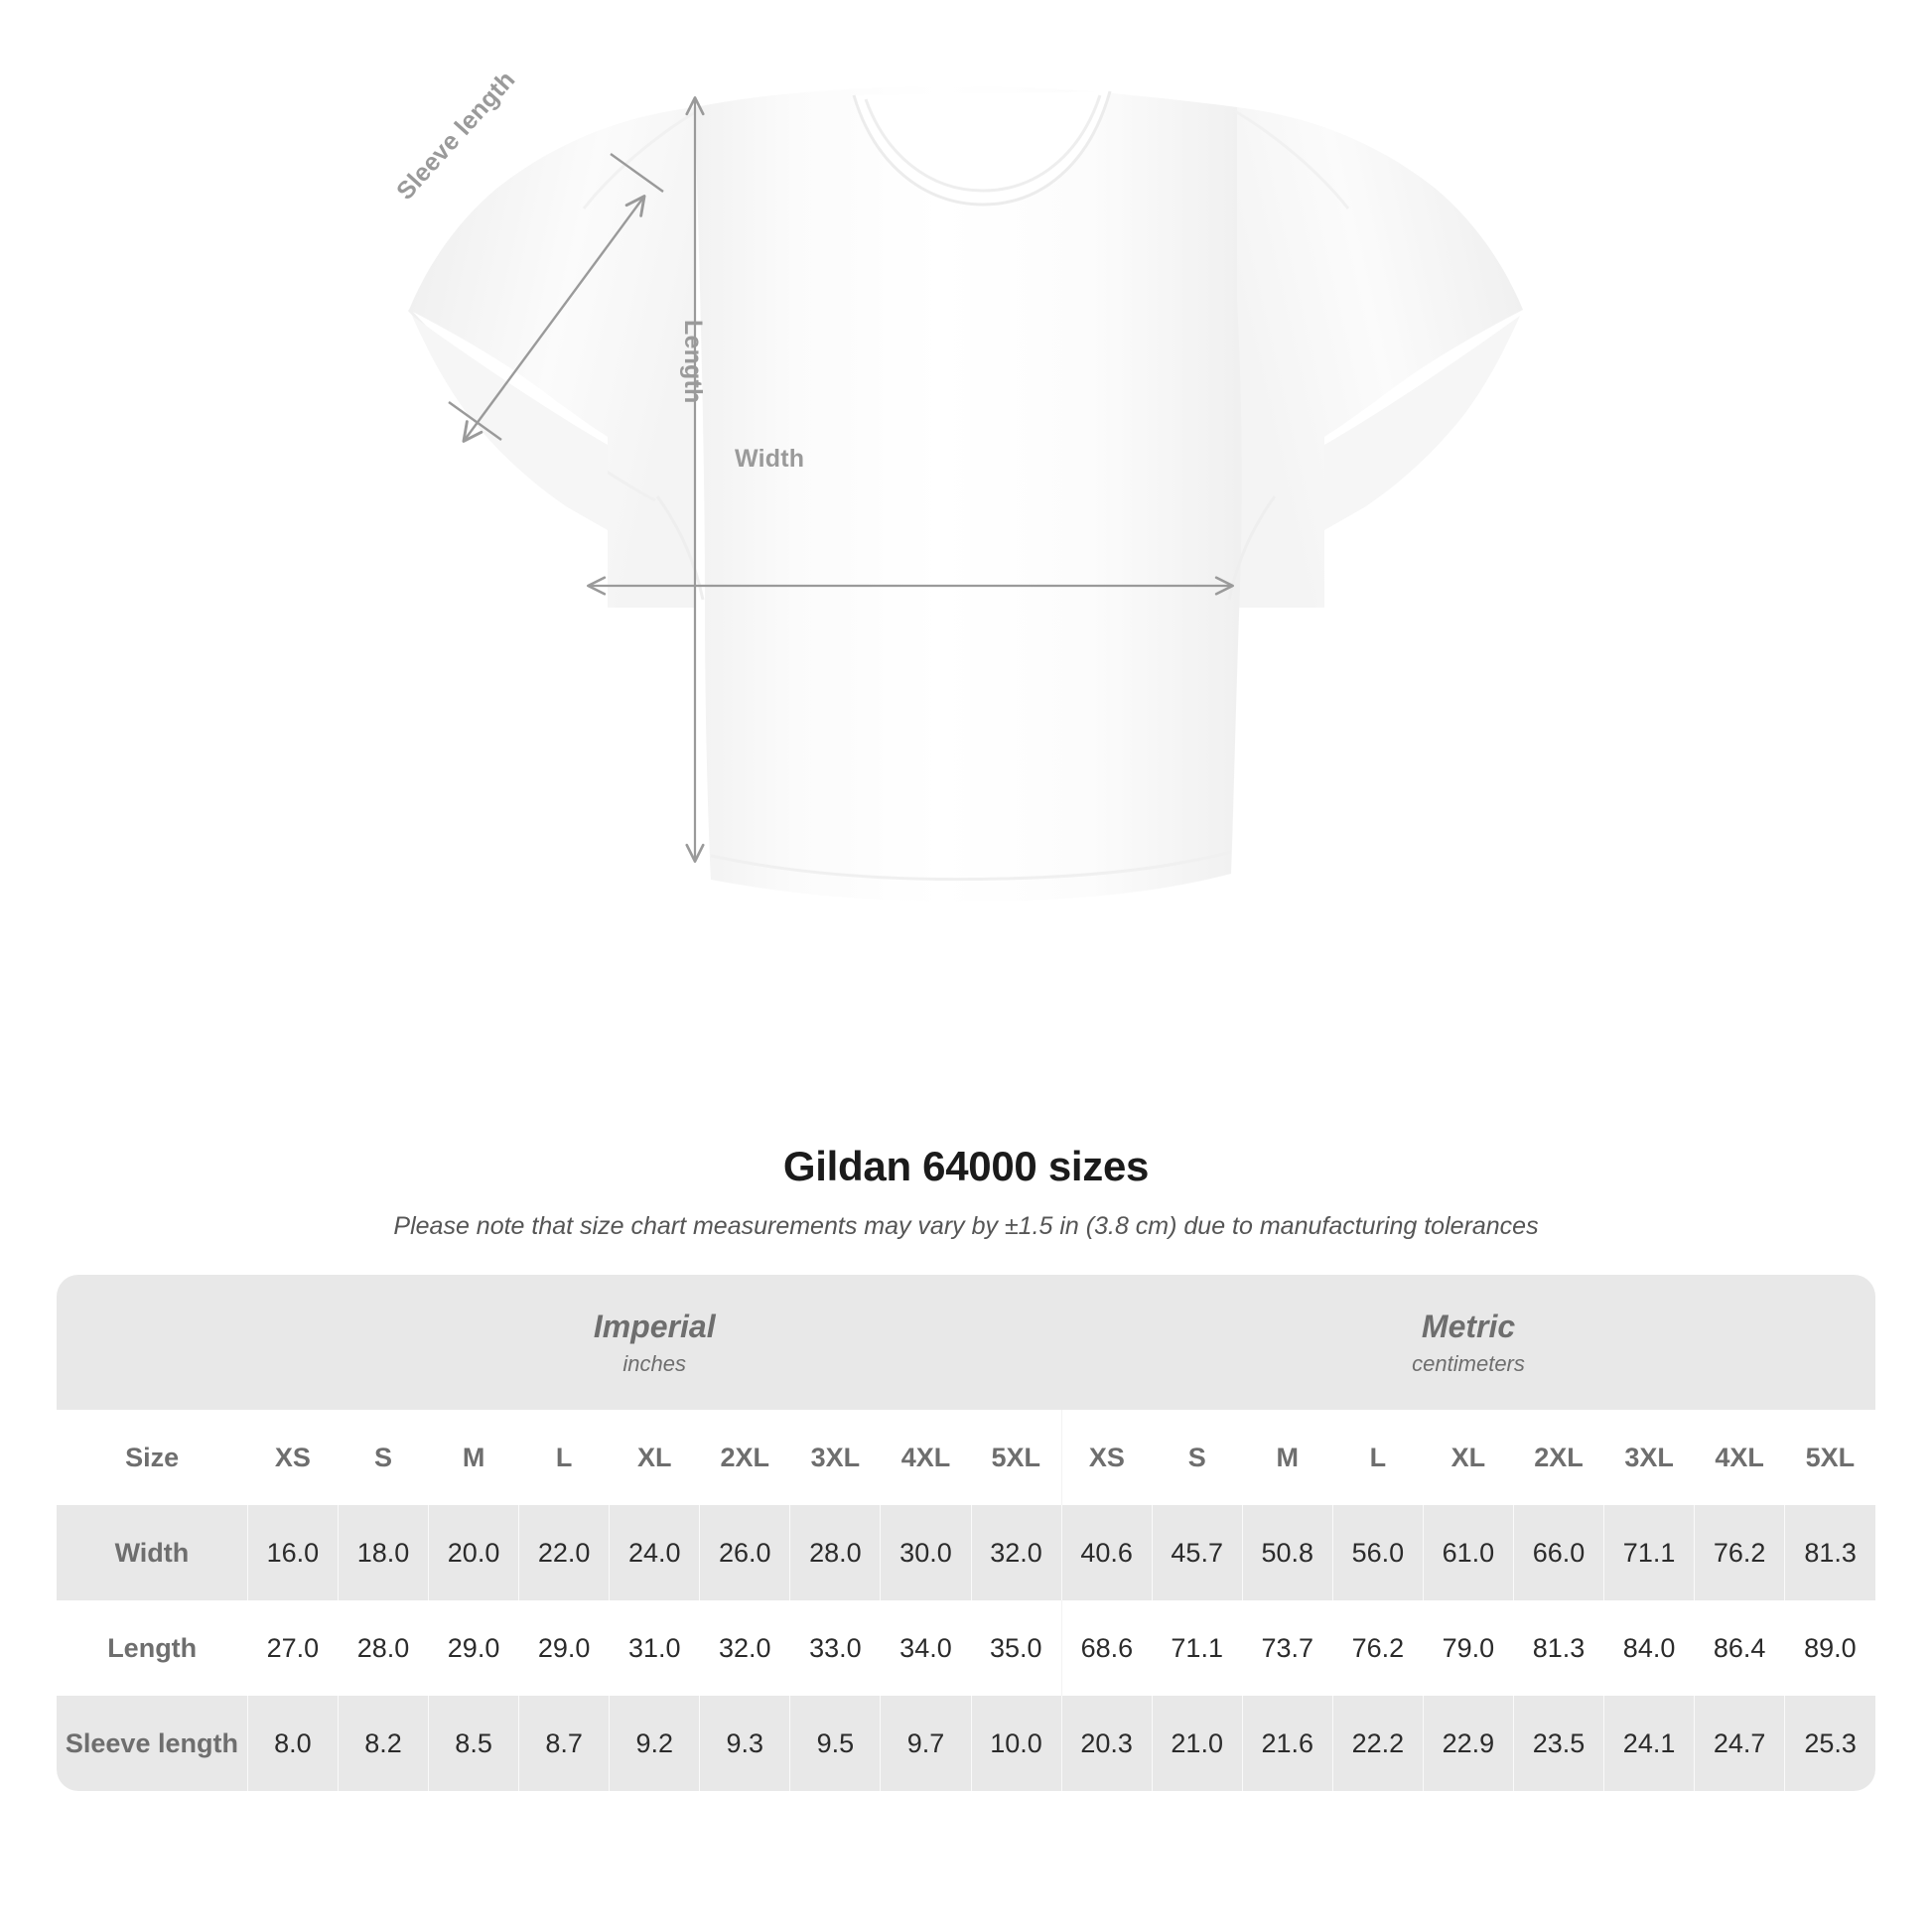 Image resolution: width=1932 pixels, height=1932 pixels. Describe the element at coordinates (1378, 1648) in the screenshot. I see `cell-length-L-cm: 76.2` at that location.